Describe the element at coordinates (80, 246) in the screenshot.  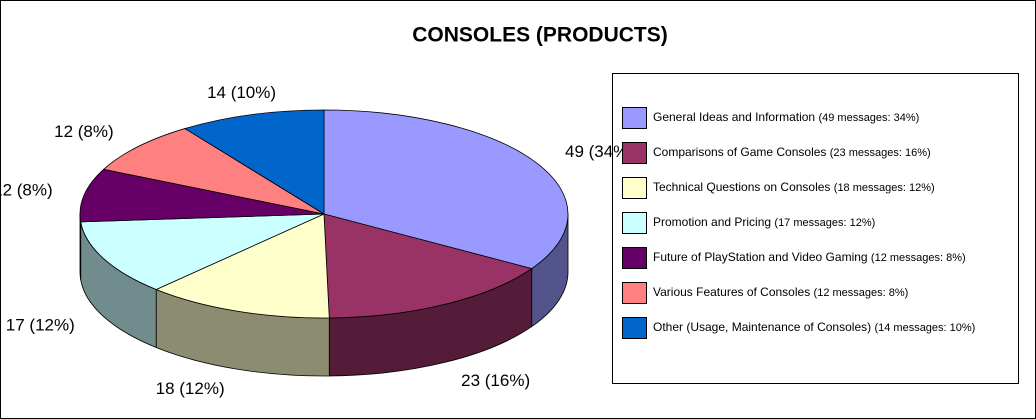
I see `slice-side` at that location.